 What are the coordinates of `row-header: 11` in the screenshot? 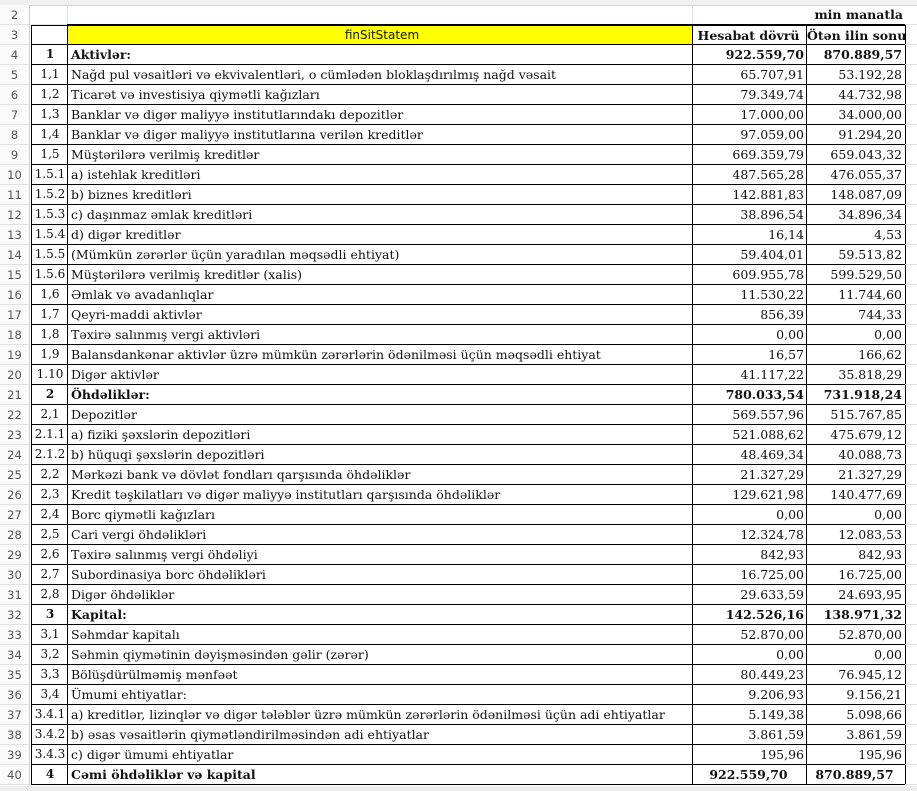 It's located at (15, 195).